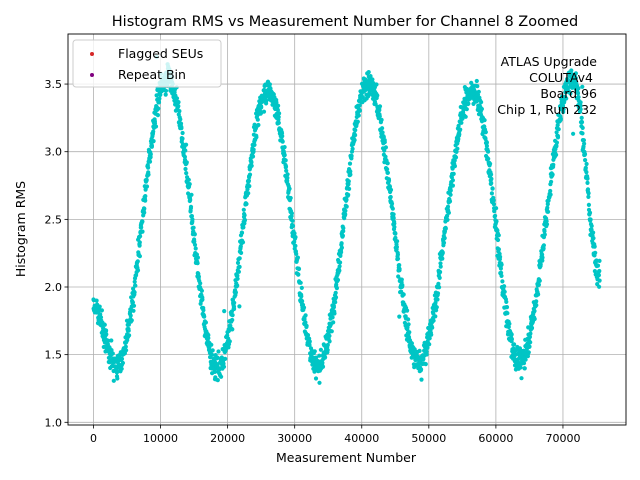 The image size is (640, 480). Describe the element at coordinates (147, 63) in the screenshot. I see `legend: Flagged SEUs Repeat Bin` at that location.